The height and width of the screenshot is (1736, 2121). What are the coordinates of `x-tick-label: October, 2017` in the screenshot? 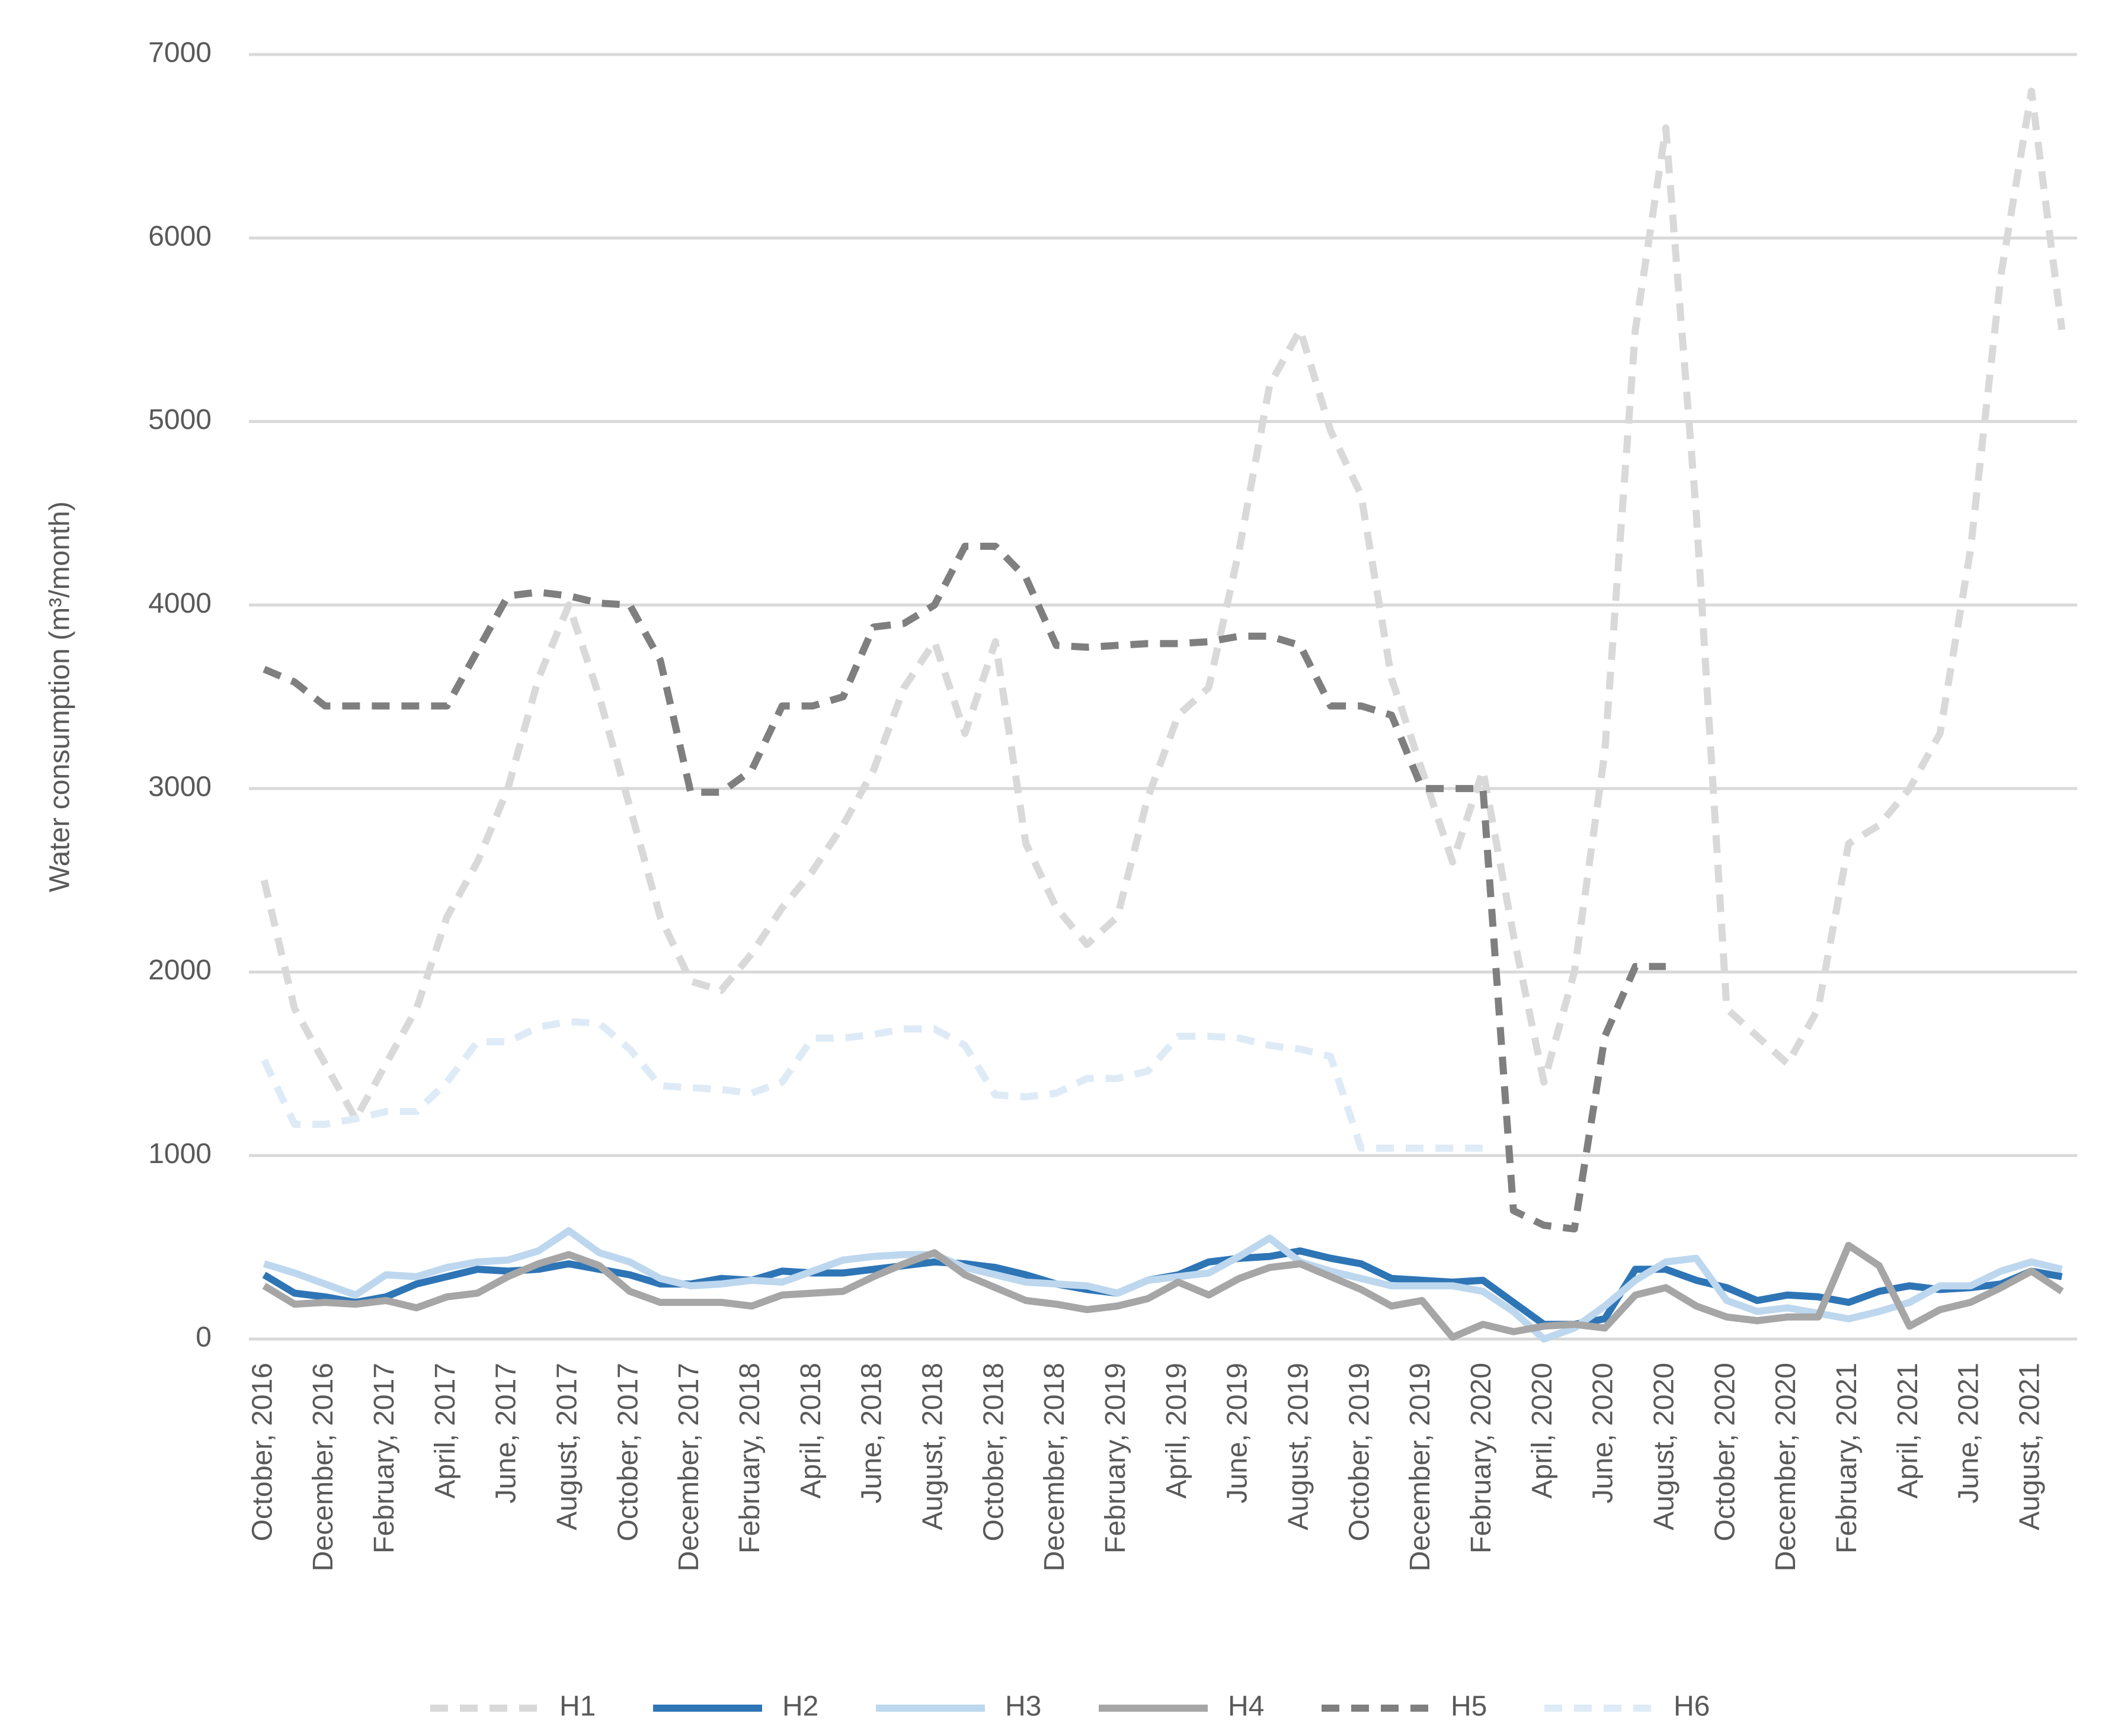 It's located at (628, 1452).